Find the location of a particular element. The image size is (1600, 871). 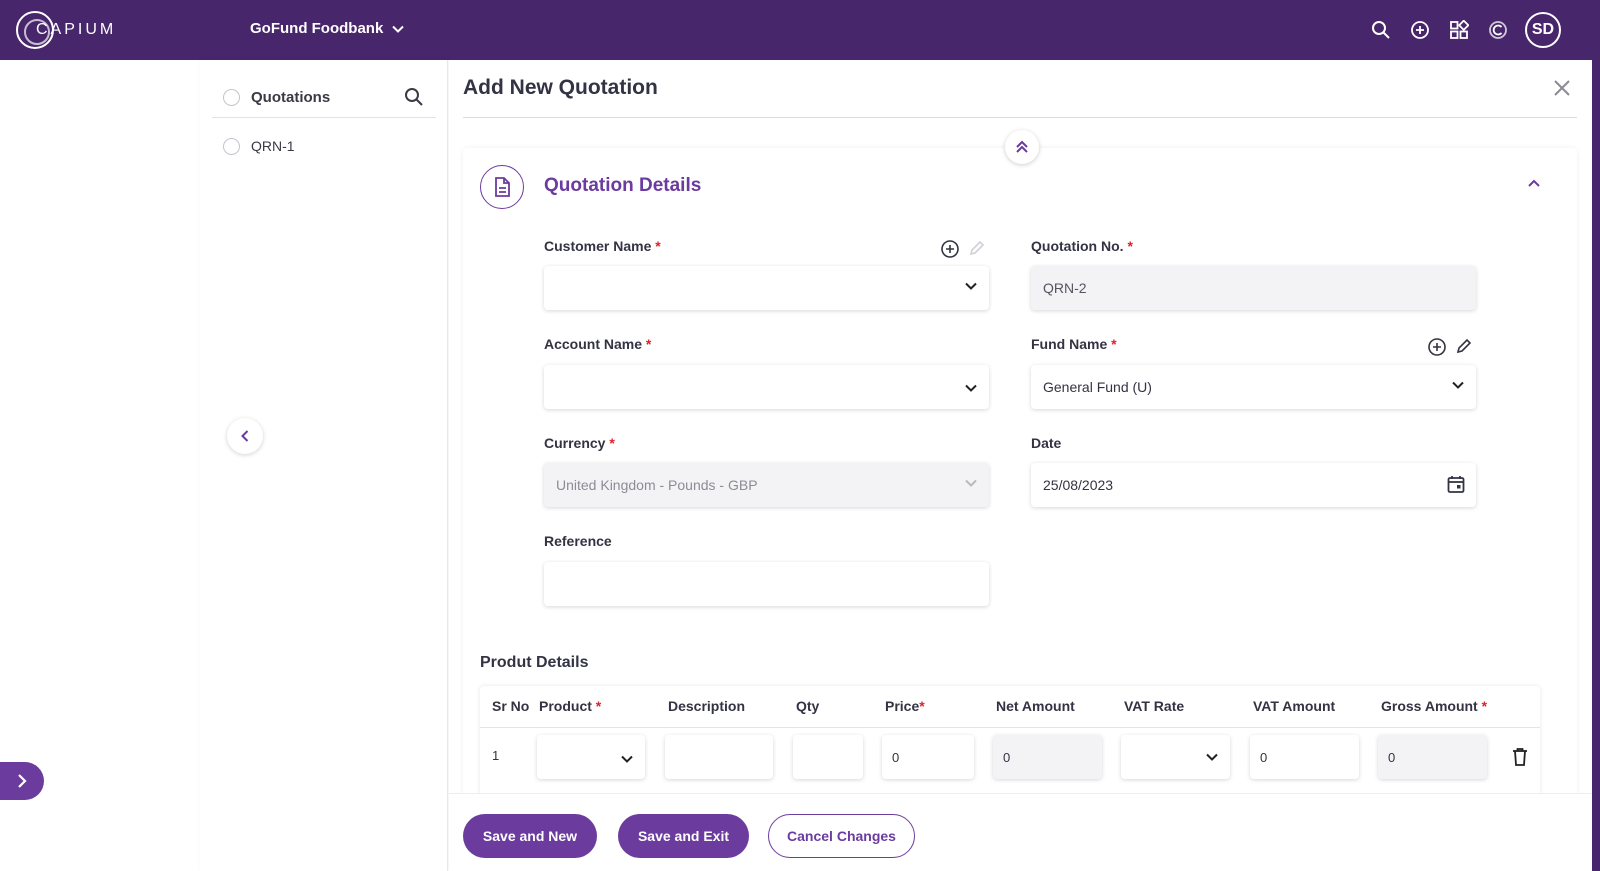

list-item: QRN-1 is located at coordinates (324, 146).